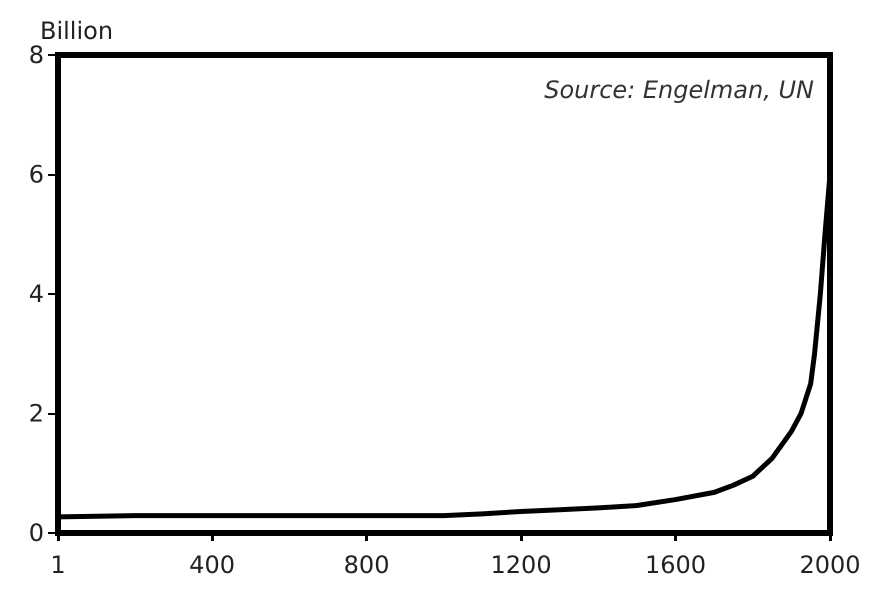 Image resolution: width=880 pixels, height=601 pixels. I want to click on x-tick-label: 2000, so click(830, 565).